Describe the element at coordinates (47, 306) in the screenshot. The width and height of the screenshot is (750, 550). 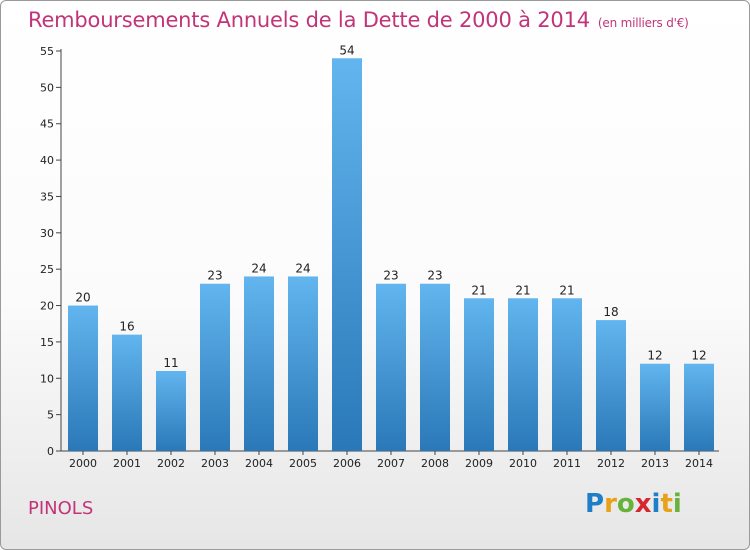
I see `y-tick-label: 20` at that location.